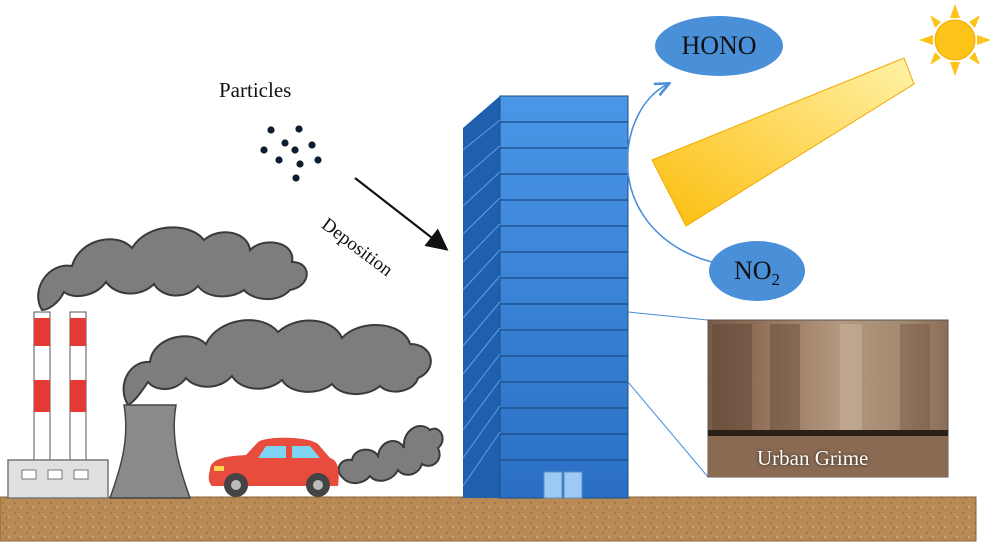 This screenshot has height=545, width=996. I want to click on no2-subscript: 2, so click(776, 280).